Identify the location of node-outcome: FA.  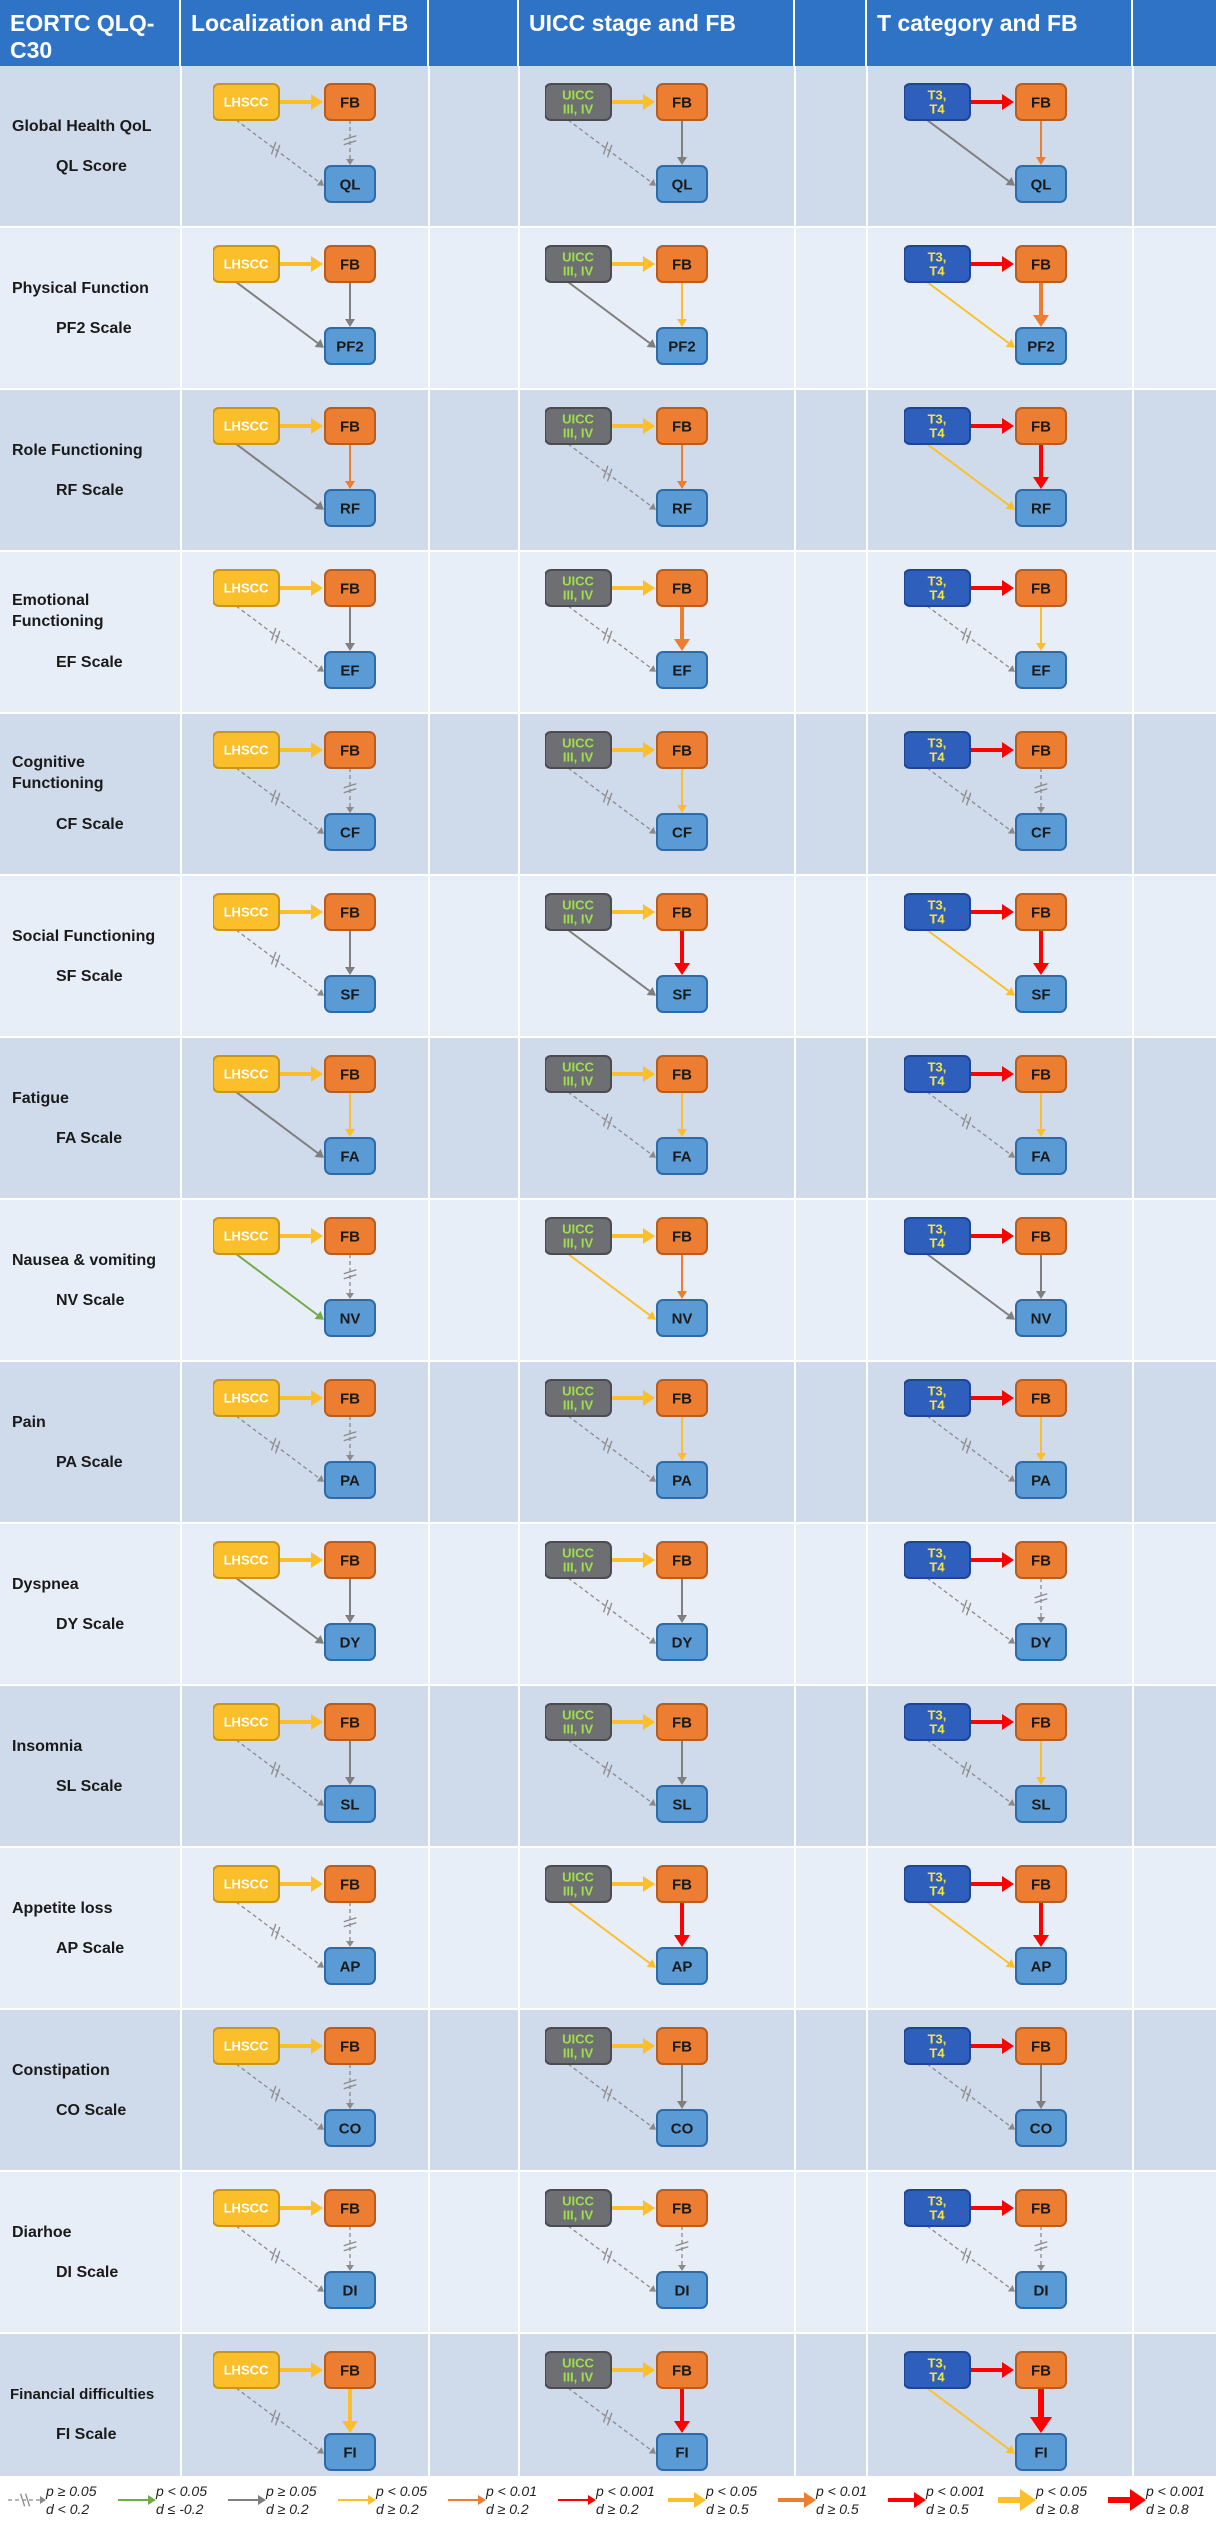
(1041, 1156).